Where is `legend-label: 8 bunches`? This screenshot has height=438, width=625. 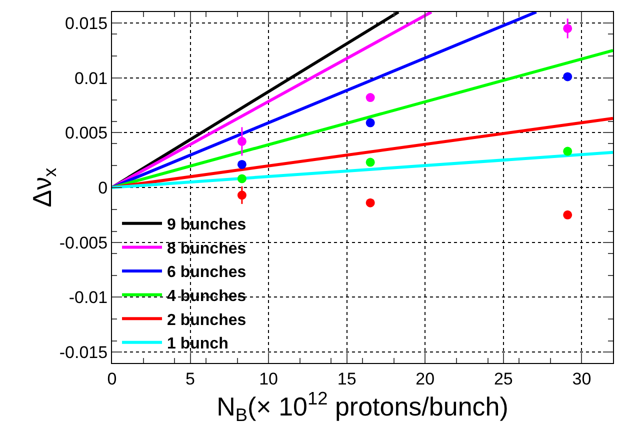 legend-label: 8 bunches is located at coordinates (206, 249).